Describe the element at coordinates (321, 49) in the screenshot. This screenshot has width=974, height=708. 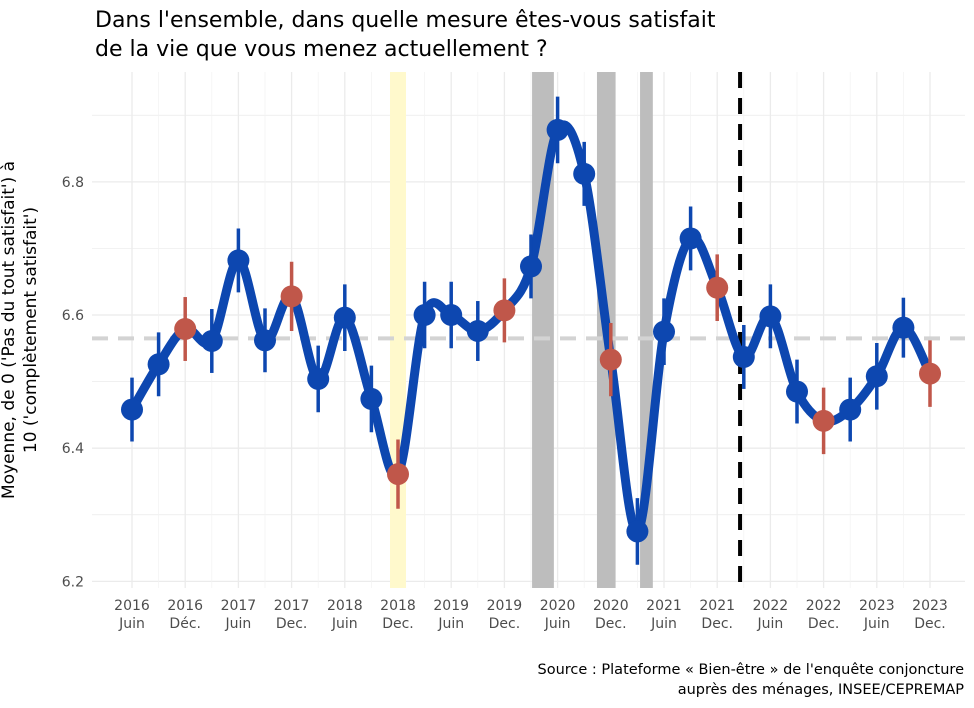
I see `chart-title-line2: de la vie que vous menez actuellement ?` at that location.